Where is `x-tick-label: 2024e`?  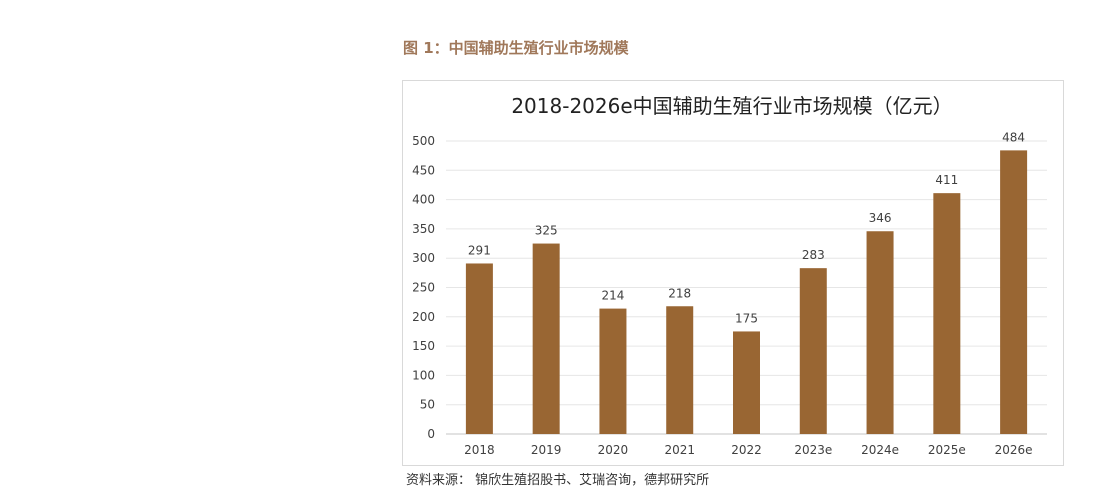 x-tick-label: 2024e is located at coordinates (880, 450).